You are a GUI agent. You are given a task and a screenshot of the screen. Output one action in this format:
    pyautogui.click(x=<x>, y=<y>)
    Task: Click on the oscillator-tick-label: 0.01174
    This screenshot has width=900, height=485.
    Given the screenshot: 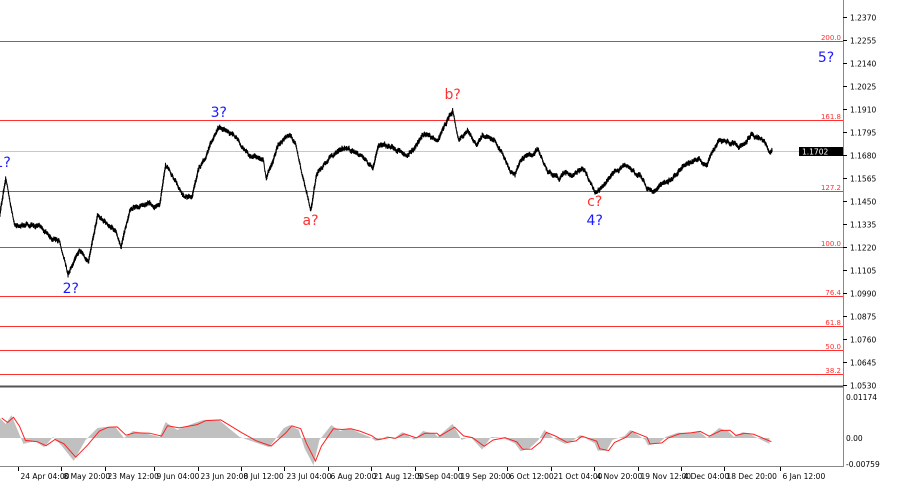 What is the action you would take?
    pyautogui.click(x=861, y=397)
    